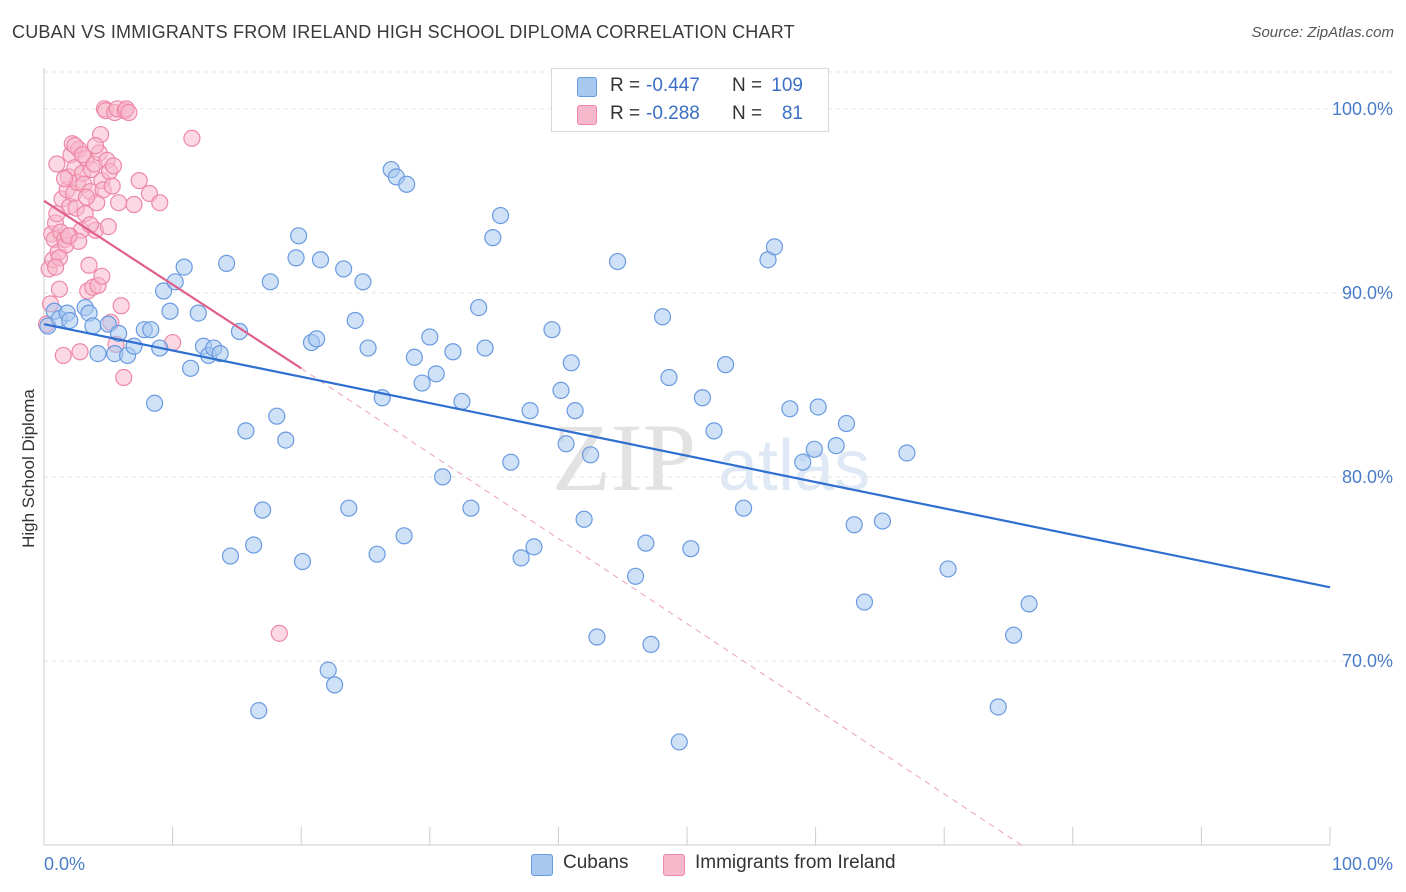  I want to click on legend-r-value: -0.447, so click(673, 85).